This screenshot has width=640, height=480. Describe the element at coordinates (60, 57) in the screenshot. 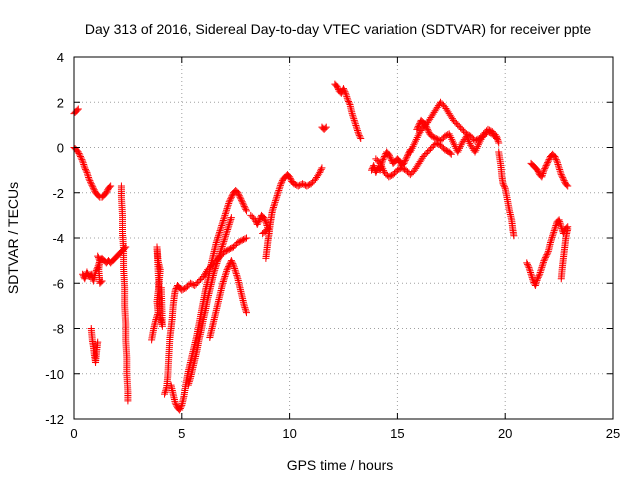

I see `y-tick-label: 4` at that location.